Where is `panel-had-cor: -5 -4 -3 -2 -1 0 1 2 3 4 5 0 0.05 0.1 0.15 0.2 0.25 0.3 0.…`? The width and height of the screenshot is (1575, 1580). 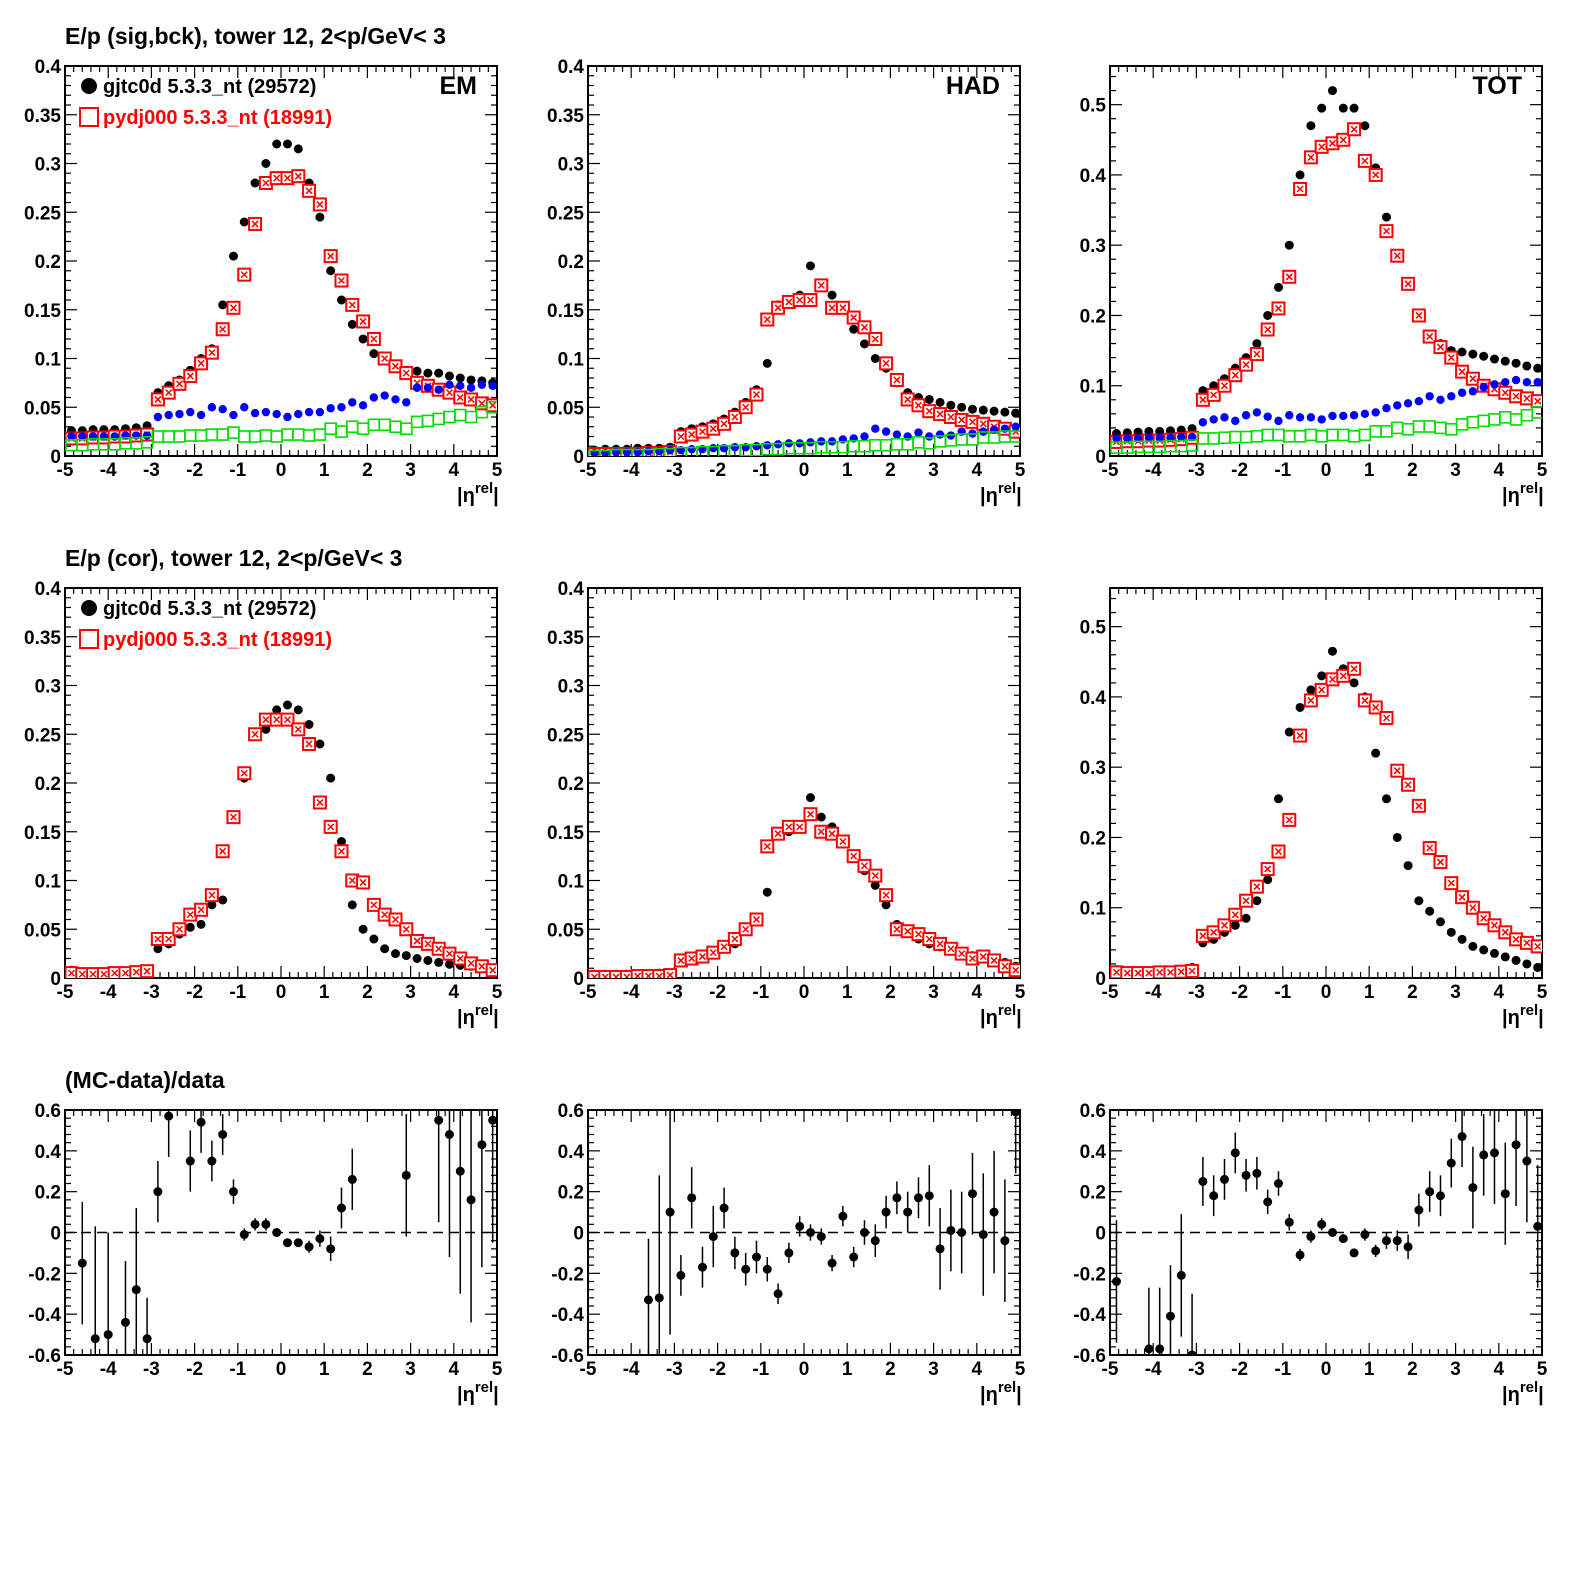
panel-had-cor: -5 -4 -3 -2 -1 0 1 2 3 4 5 0 0.05 0.1 0.15 0.2 0.25 0.3 0.… is located at coordinates (786, 804).